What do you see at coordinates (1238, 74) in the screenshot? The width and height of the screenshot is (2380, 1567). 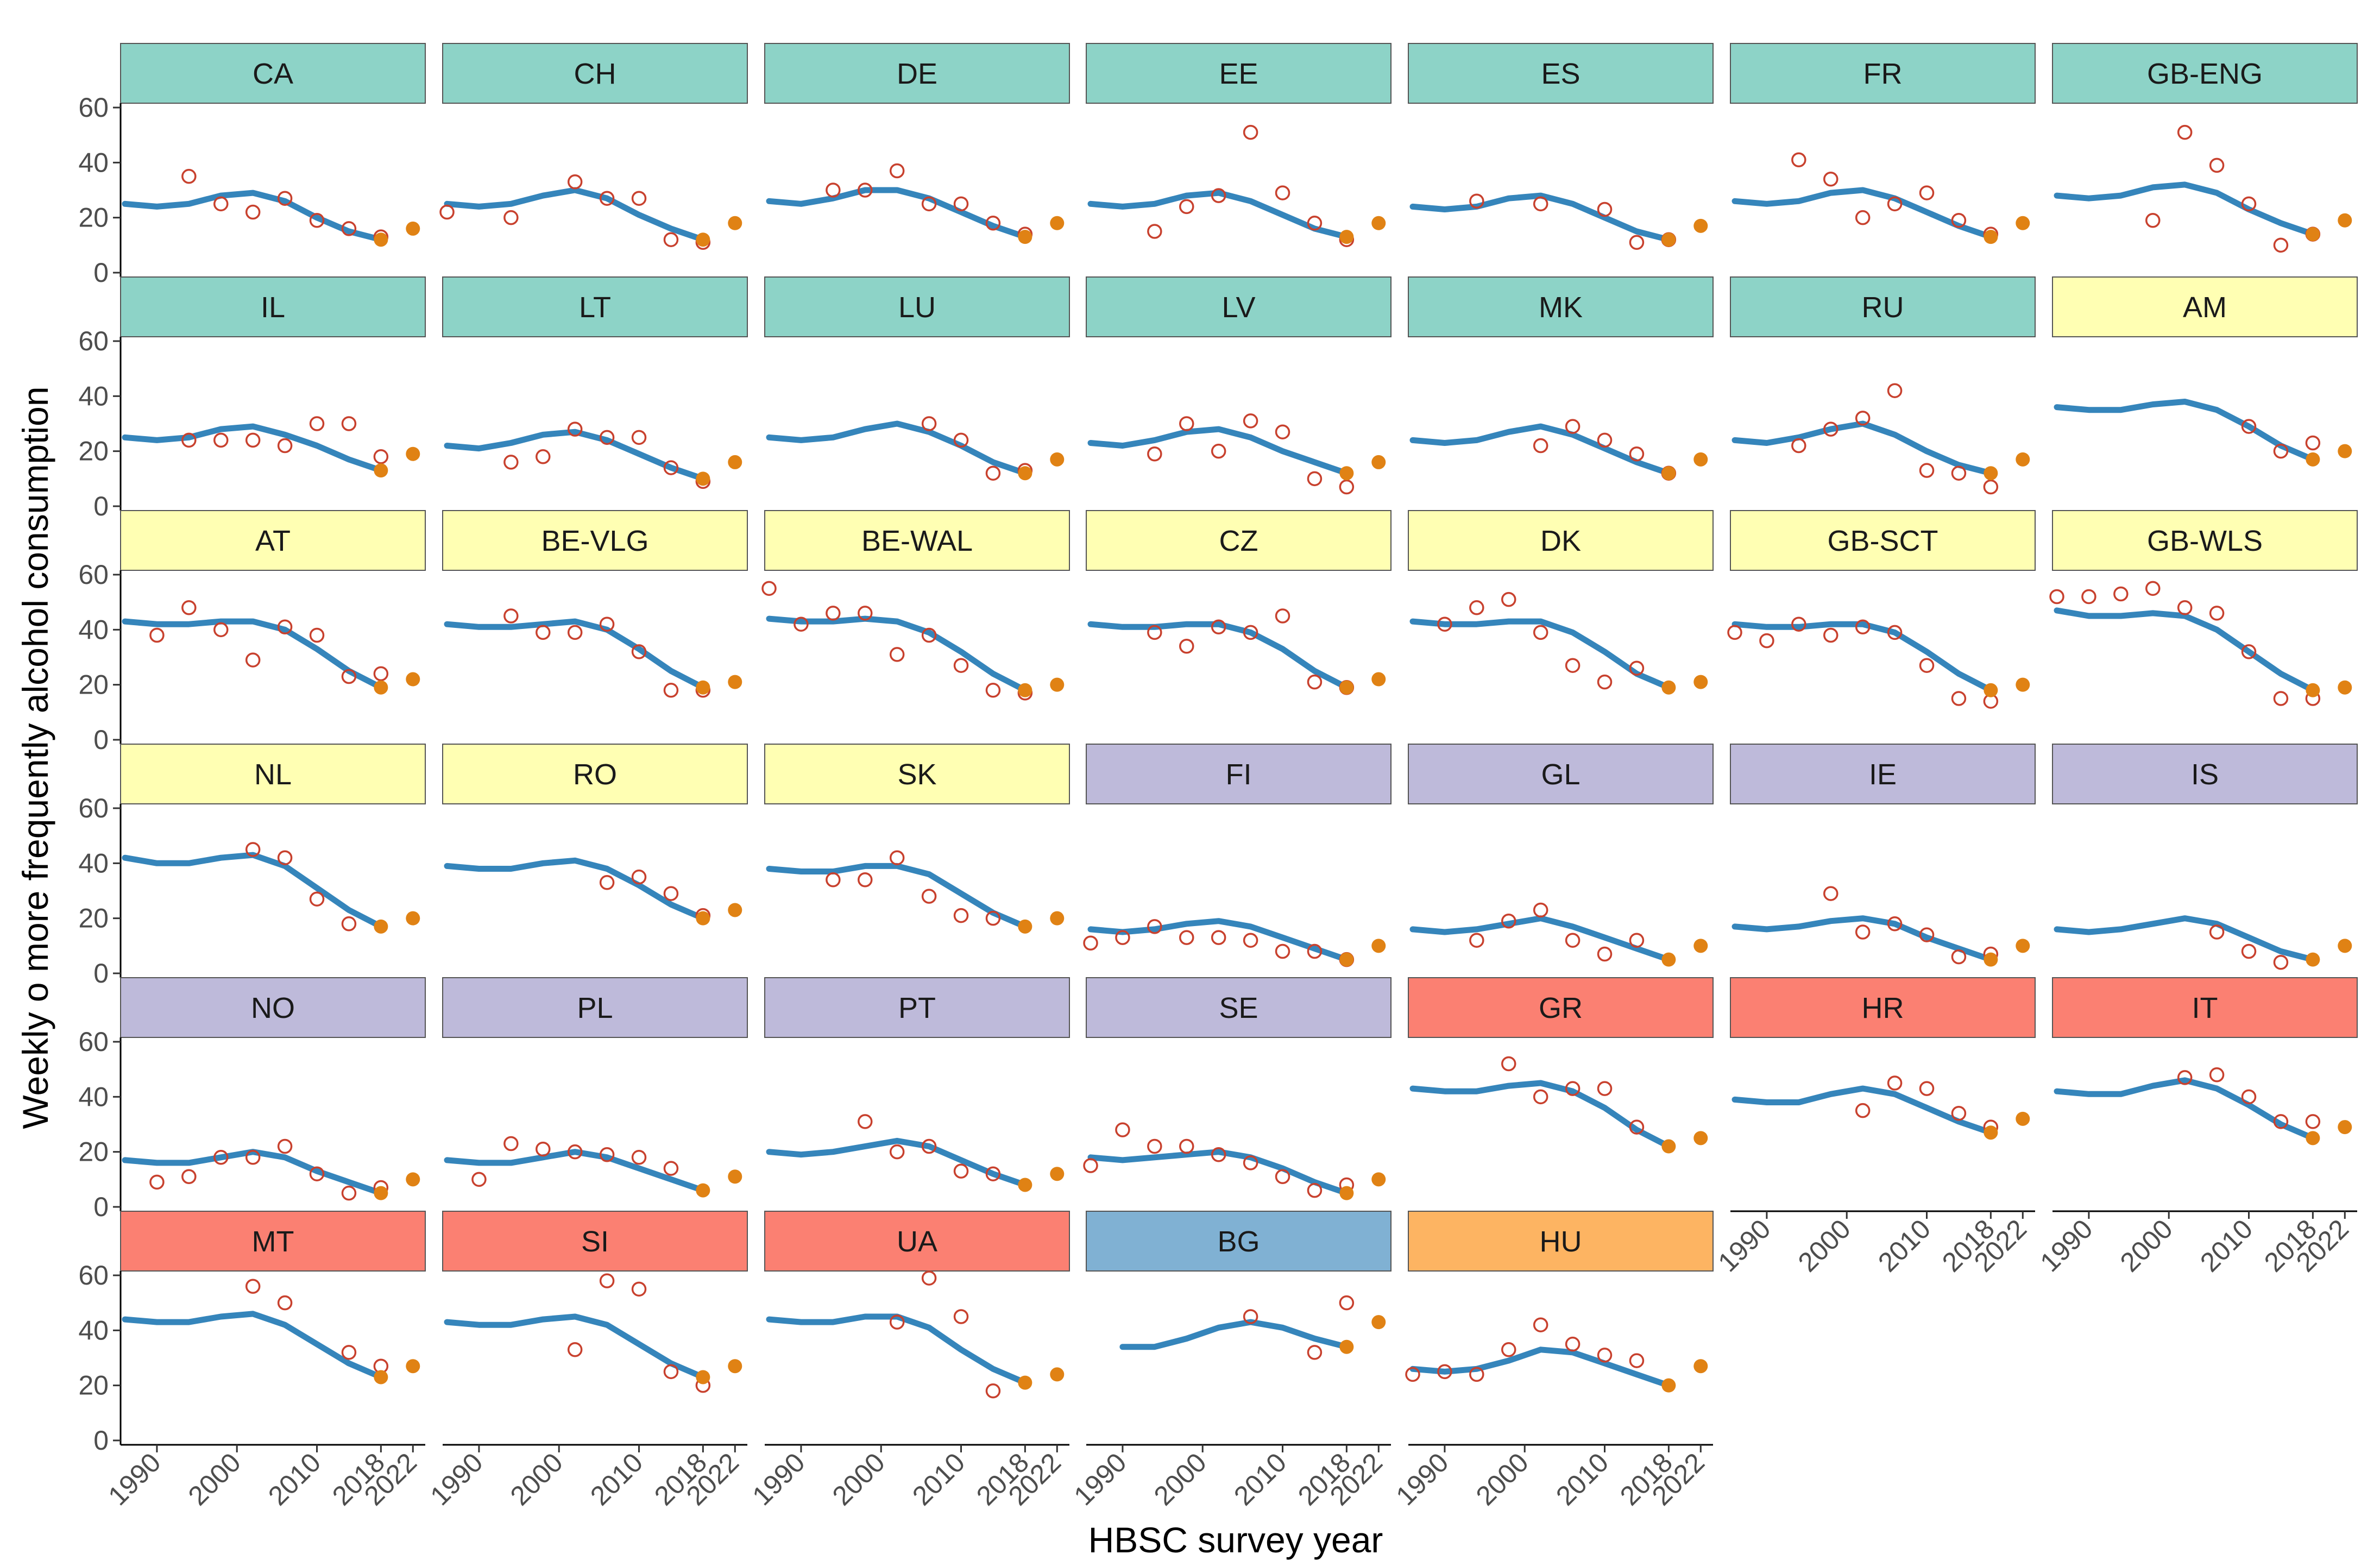 I see `panel-strip-label: EE` at bounding box center [1238, 74].